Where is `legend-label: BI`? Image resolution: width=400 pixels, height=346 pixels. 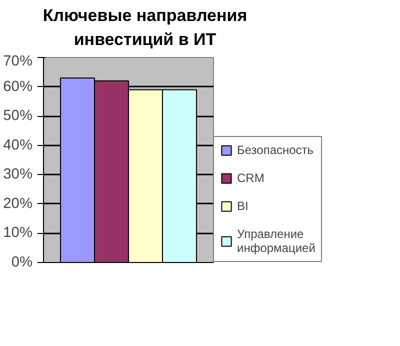
legend-label: BI is located at coordinates (243, 205).